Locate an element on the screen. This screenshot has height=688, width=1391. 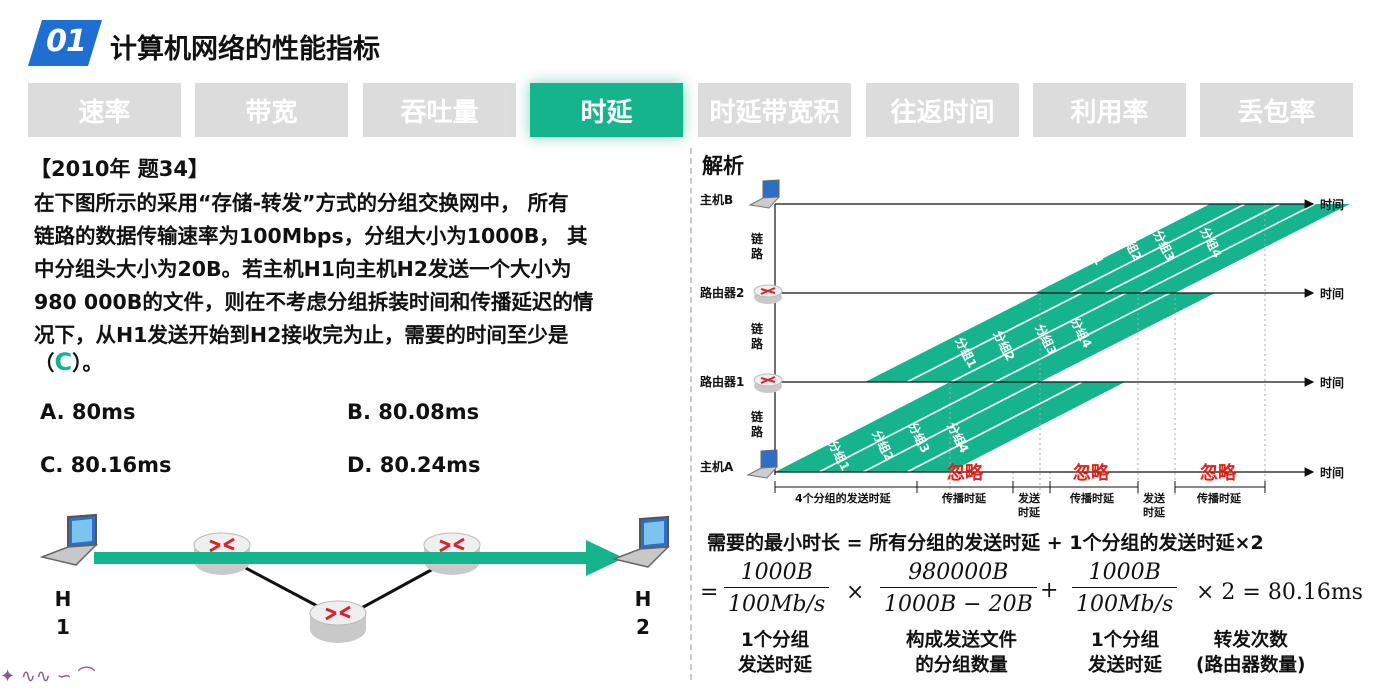
fraction-3-denominator: 100Mb/s is located at coordinates (1125, 602).